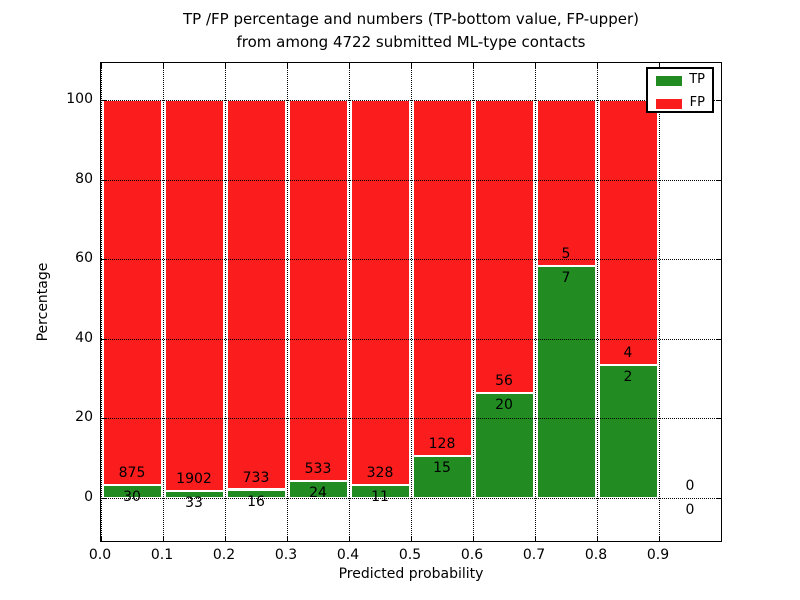 This screenshot has height=600, width=800. I want to click on y-tick-label: 100, so click(79, 99).